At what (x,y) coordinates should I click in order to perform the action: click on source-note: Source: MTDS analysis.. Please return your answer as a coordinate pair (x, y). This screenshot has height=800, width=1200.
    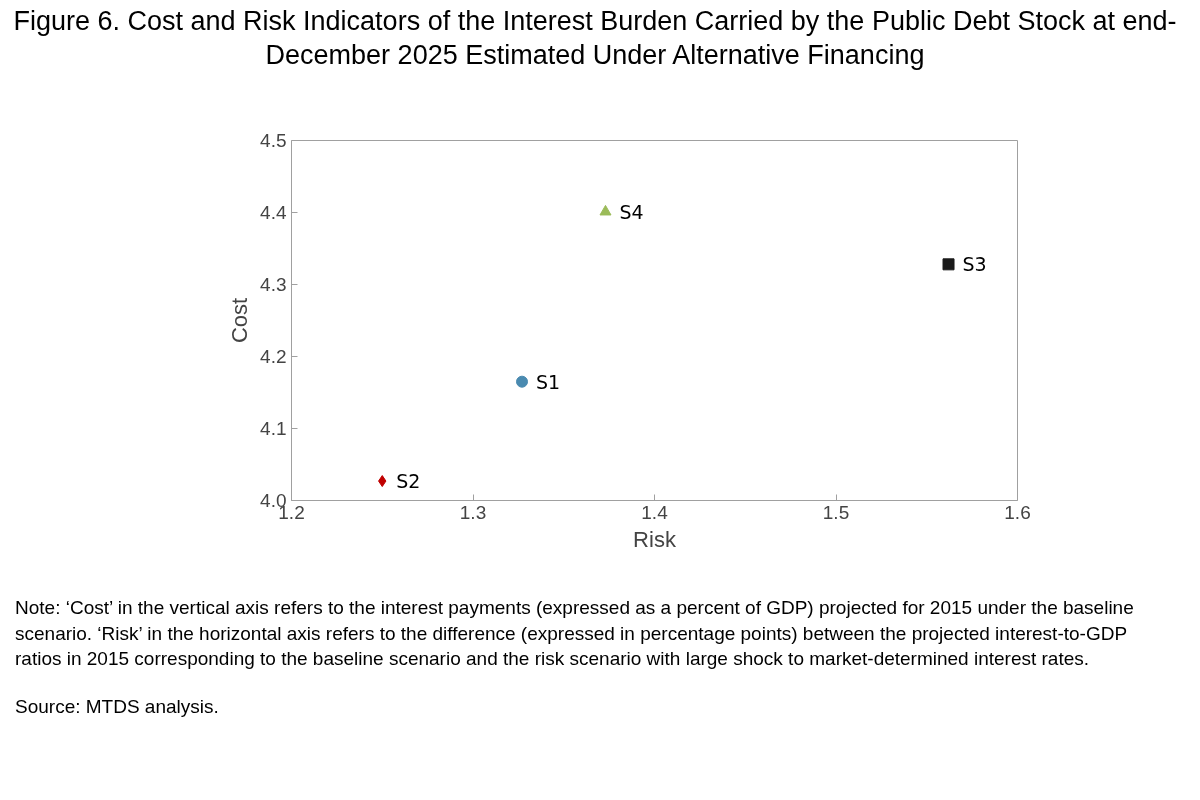
    Looking at the image, I should click on (117, 706).